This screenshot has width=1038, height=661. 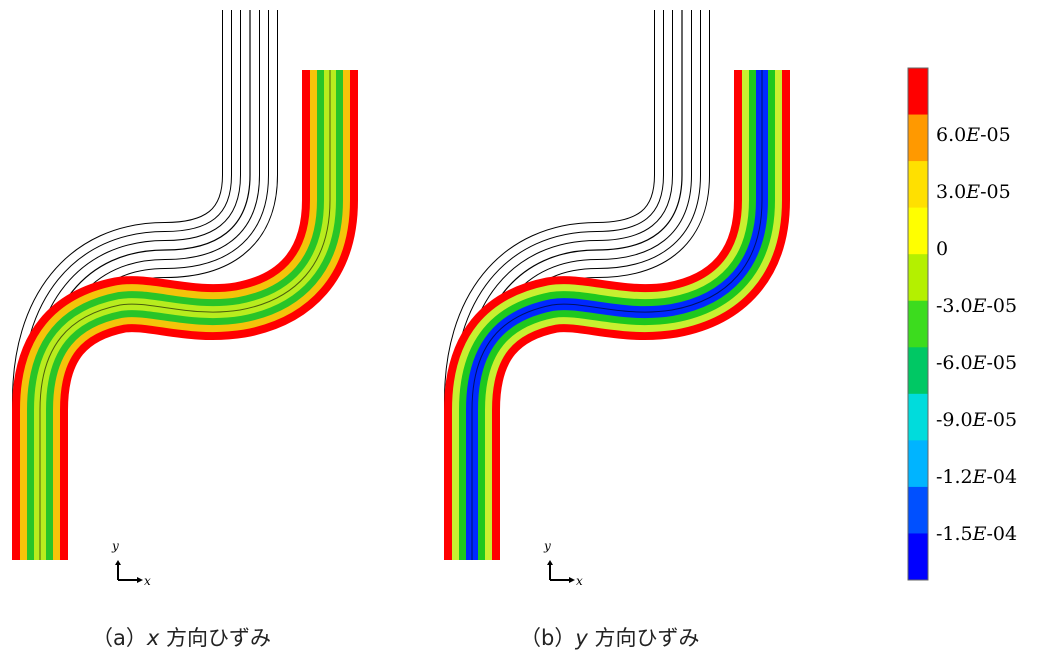 What do you see at coordinates (153, 638) in the screenshot?
I see `caption-a-variable: x` at bounding box center [153, 638].